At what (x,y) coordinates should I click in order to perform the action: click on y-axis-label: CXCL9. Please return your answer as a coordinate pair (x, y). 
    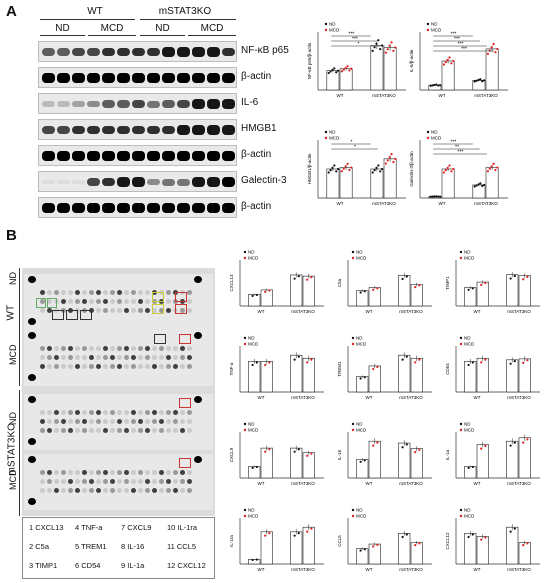
    Looking at the image, I should click on (231, 454).